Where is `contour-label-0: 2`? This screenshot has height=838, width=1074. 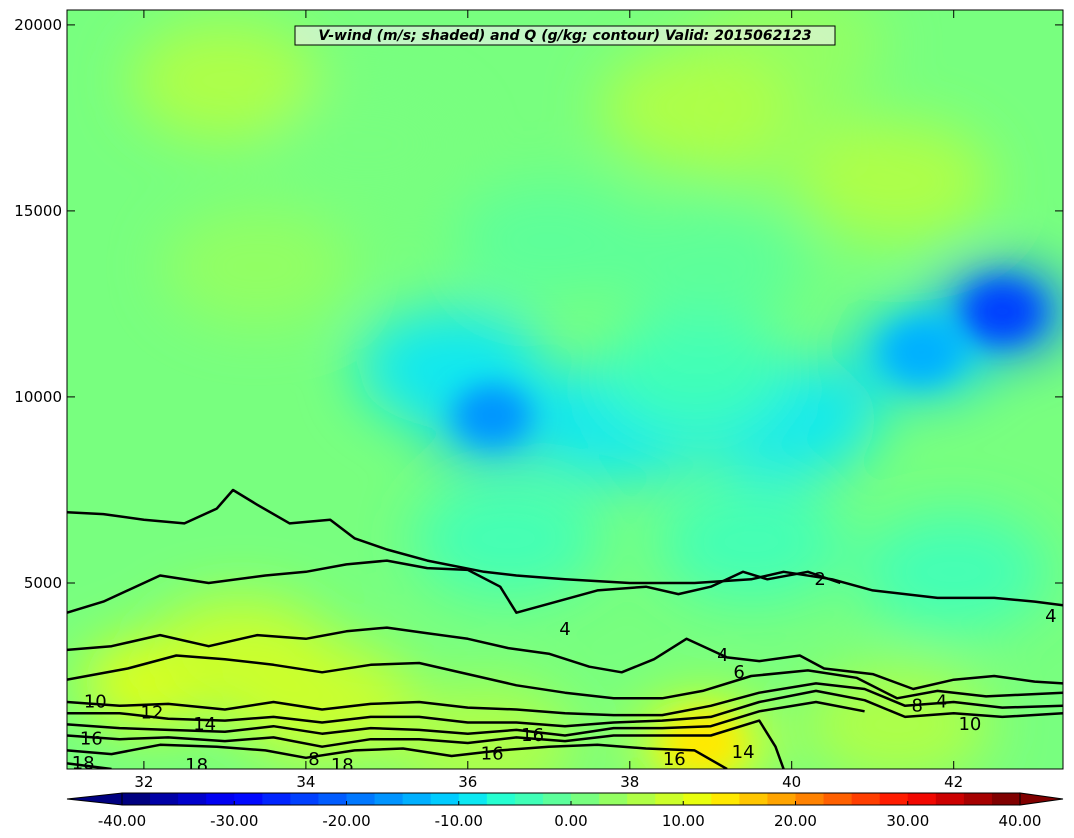 contour-label-0: 2 is located at coordinates (819, 579).